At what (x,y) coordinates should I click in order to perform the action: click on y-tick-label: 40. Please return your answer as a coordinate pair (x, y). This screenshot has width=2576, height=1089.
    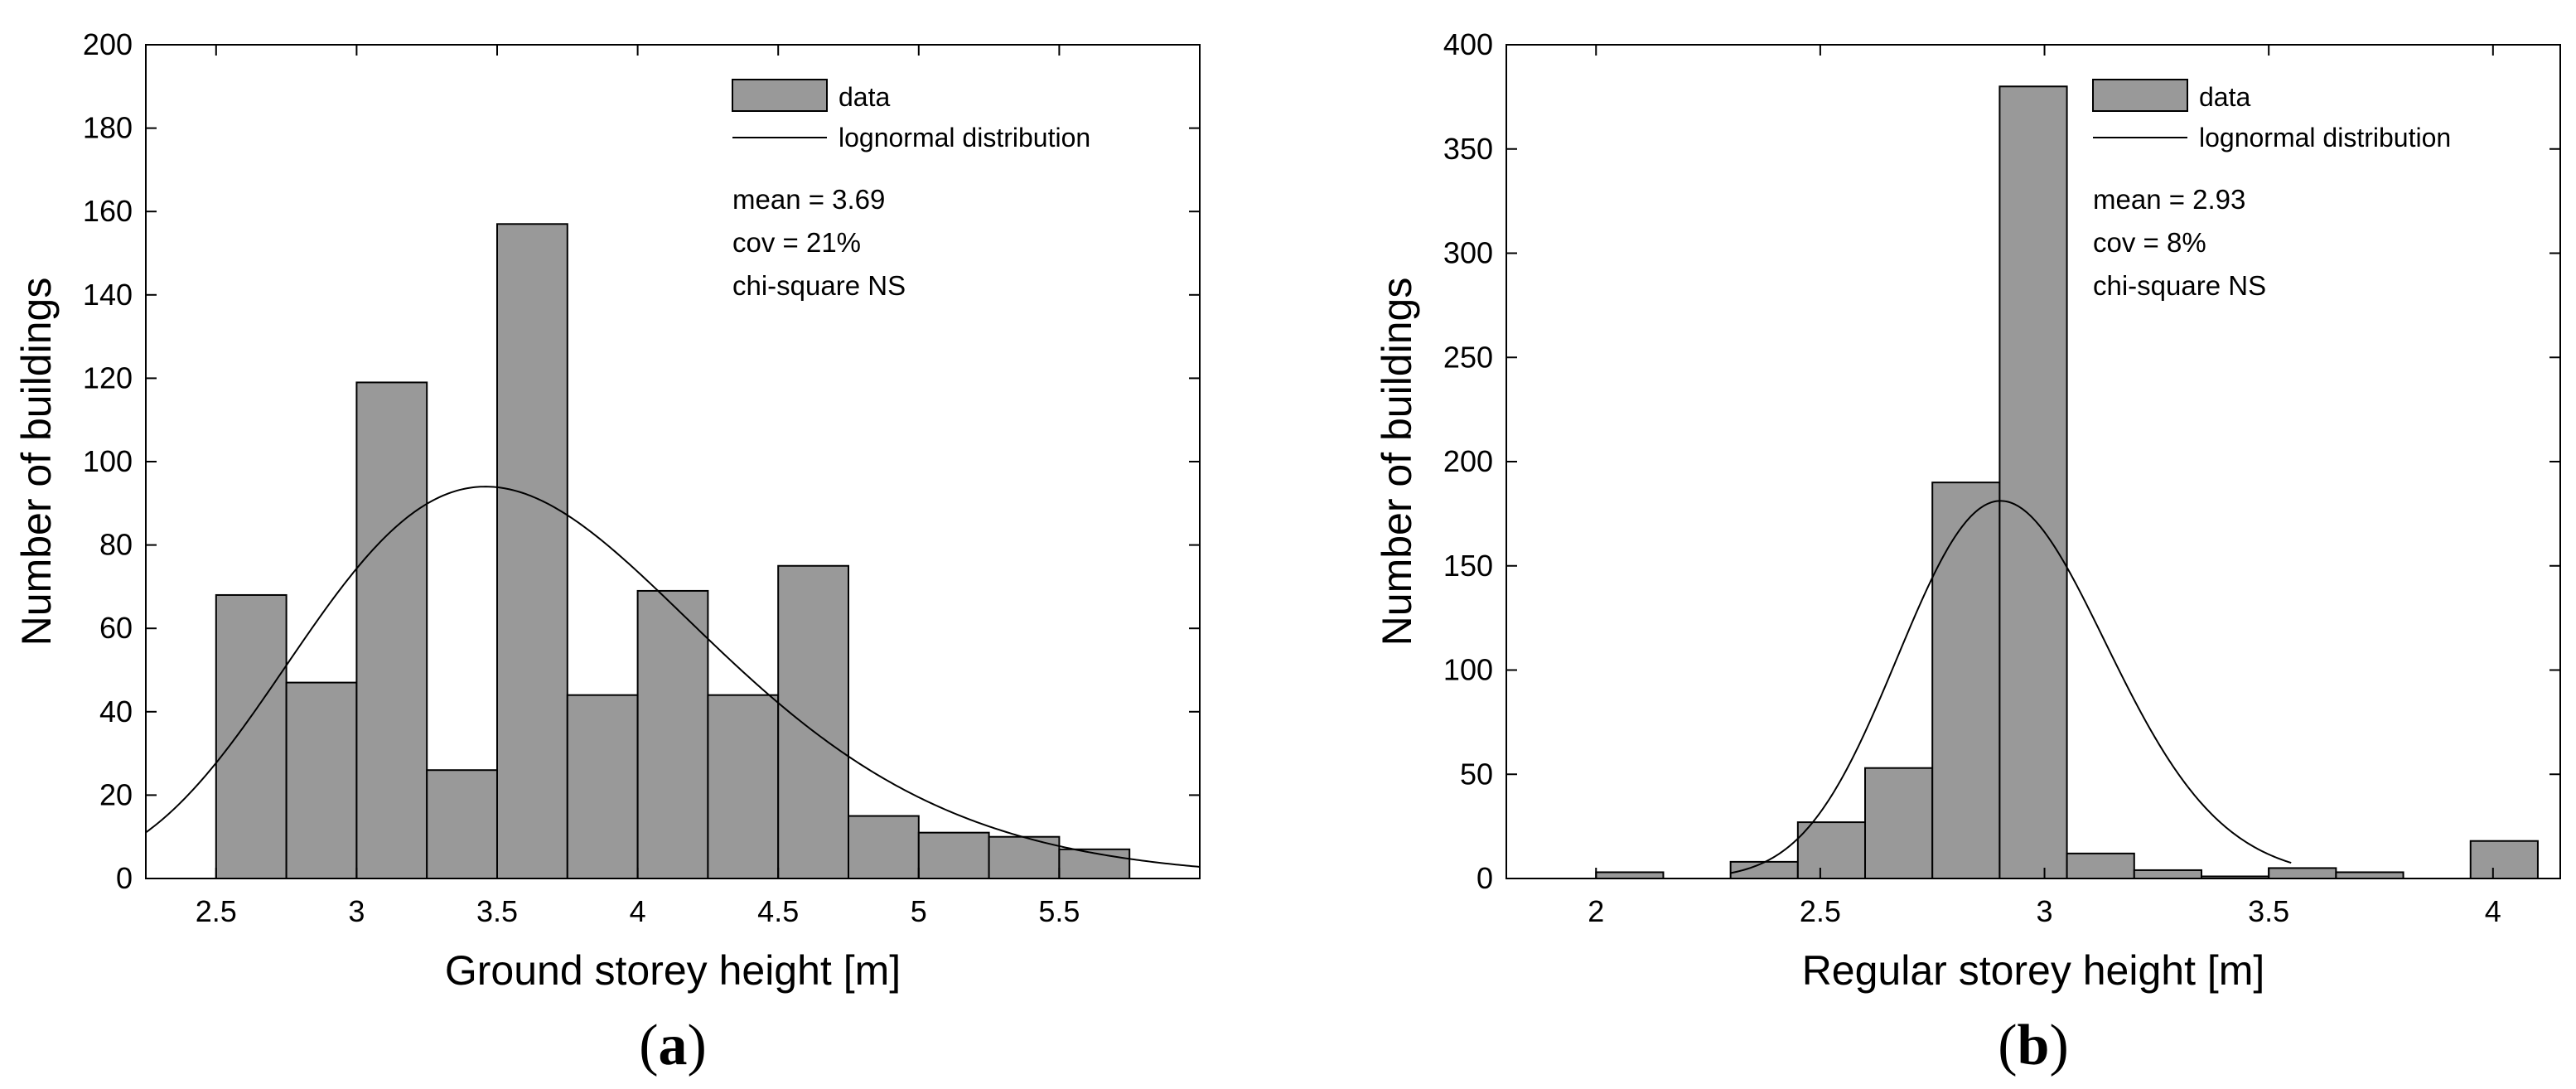
    Looking at the image, I should click on (116, 711).